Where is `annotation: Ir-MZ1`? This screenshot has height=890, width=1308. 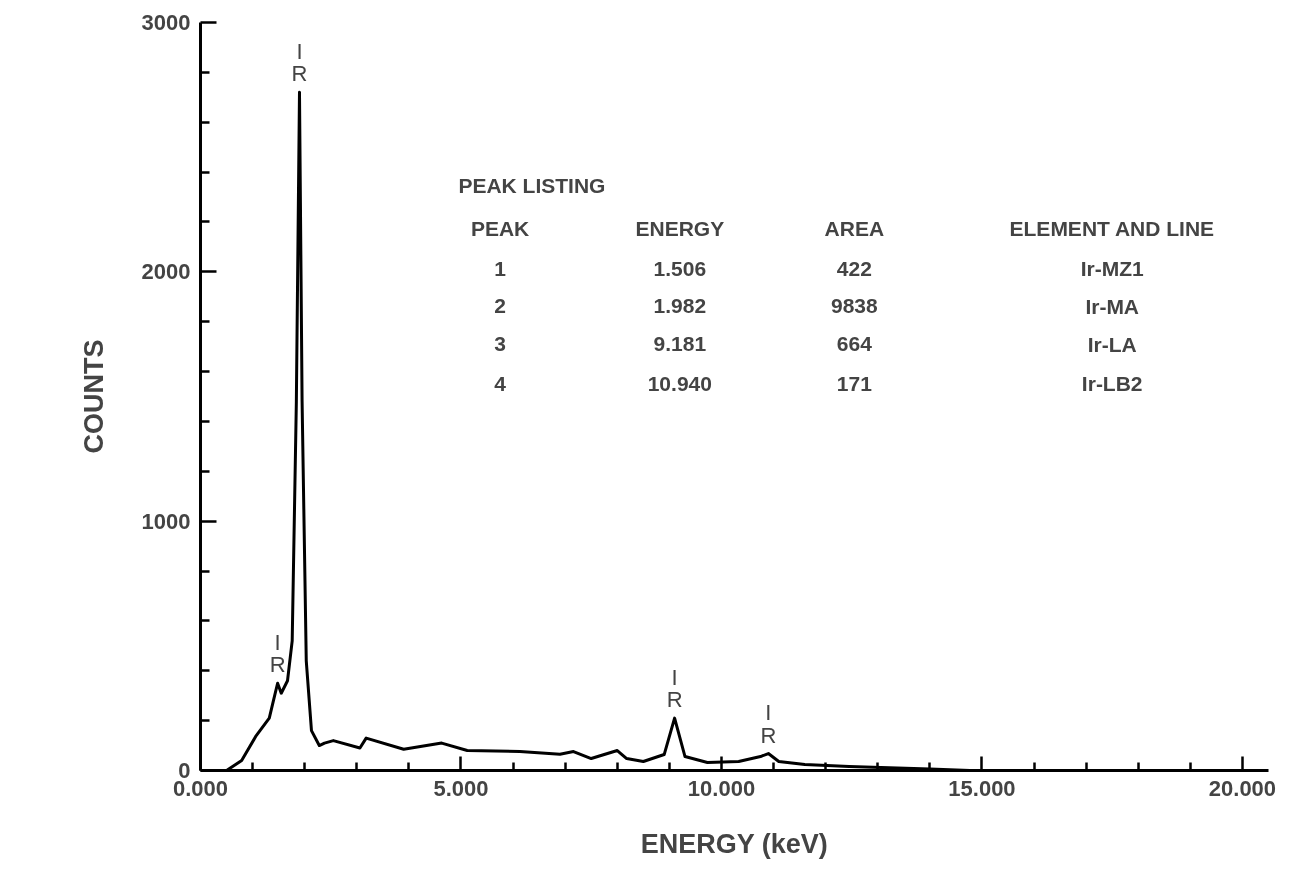
annotation: Ir-MZ1 is located at coordinates (1112, 269).